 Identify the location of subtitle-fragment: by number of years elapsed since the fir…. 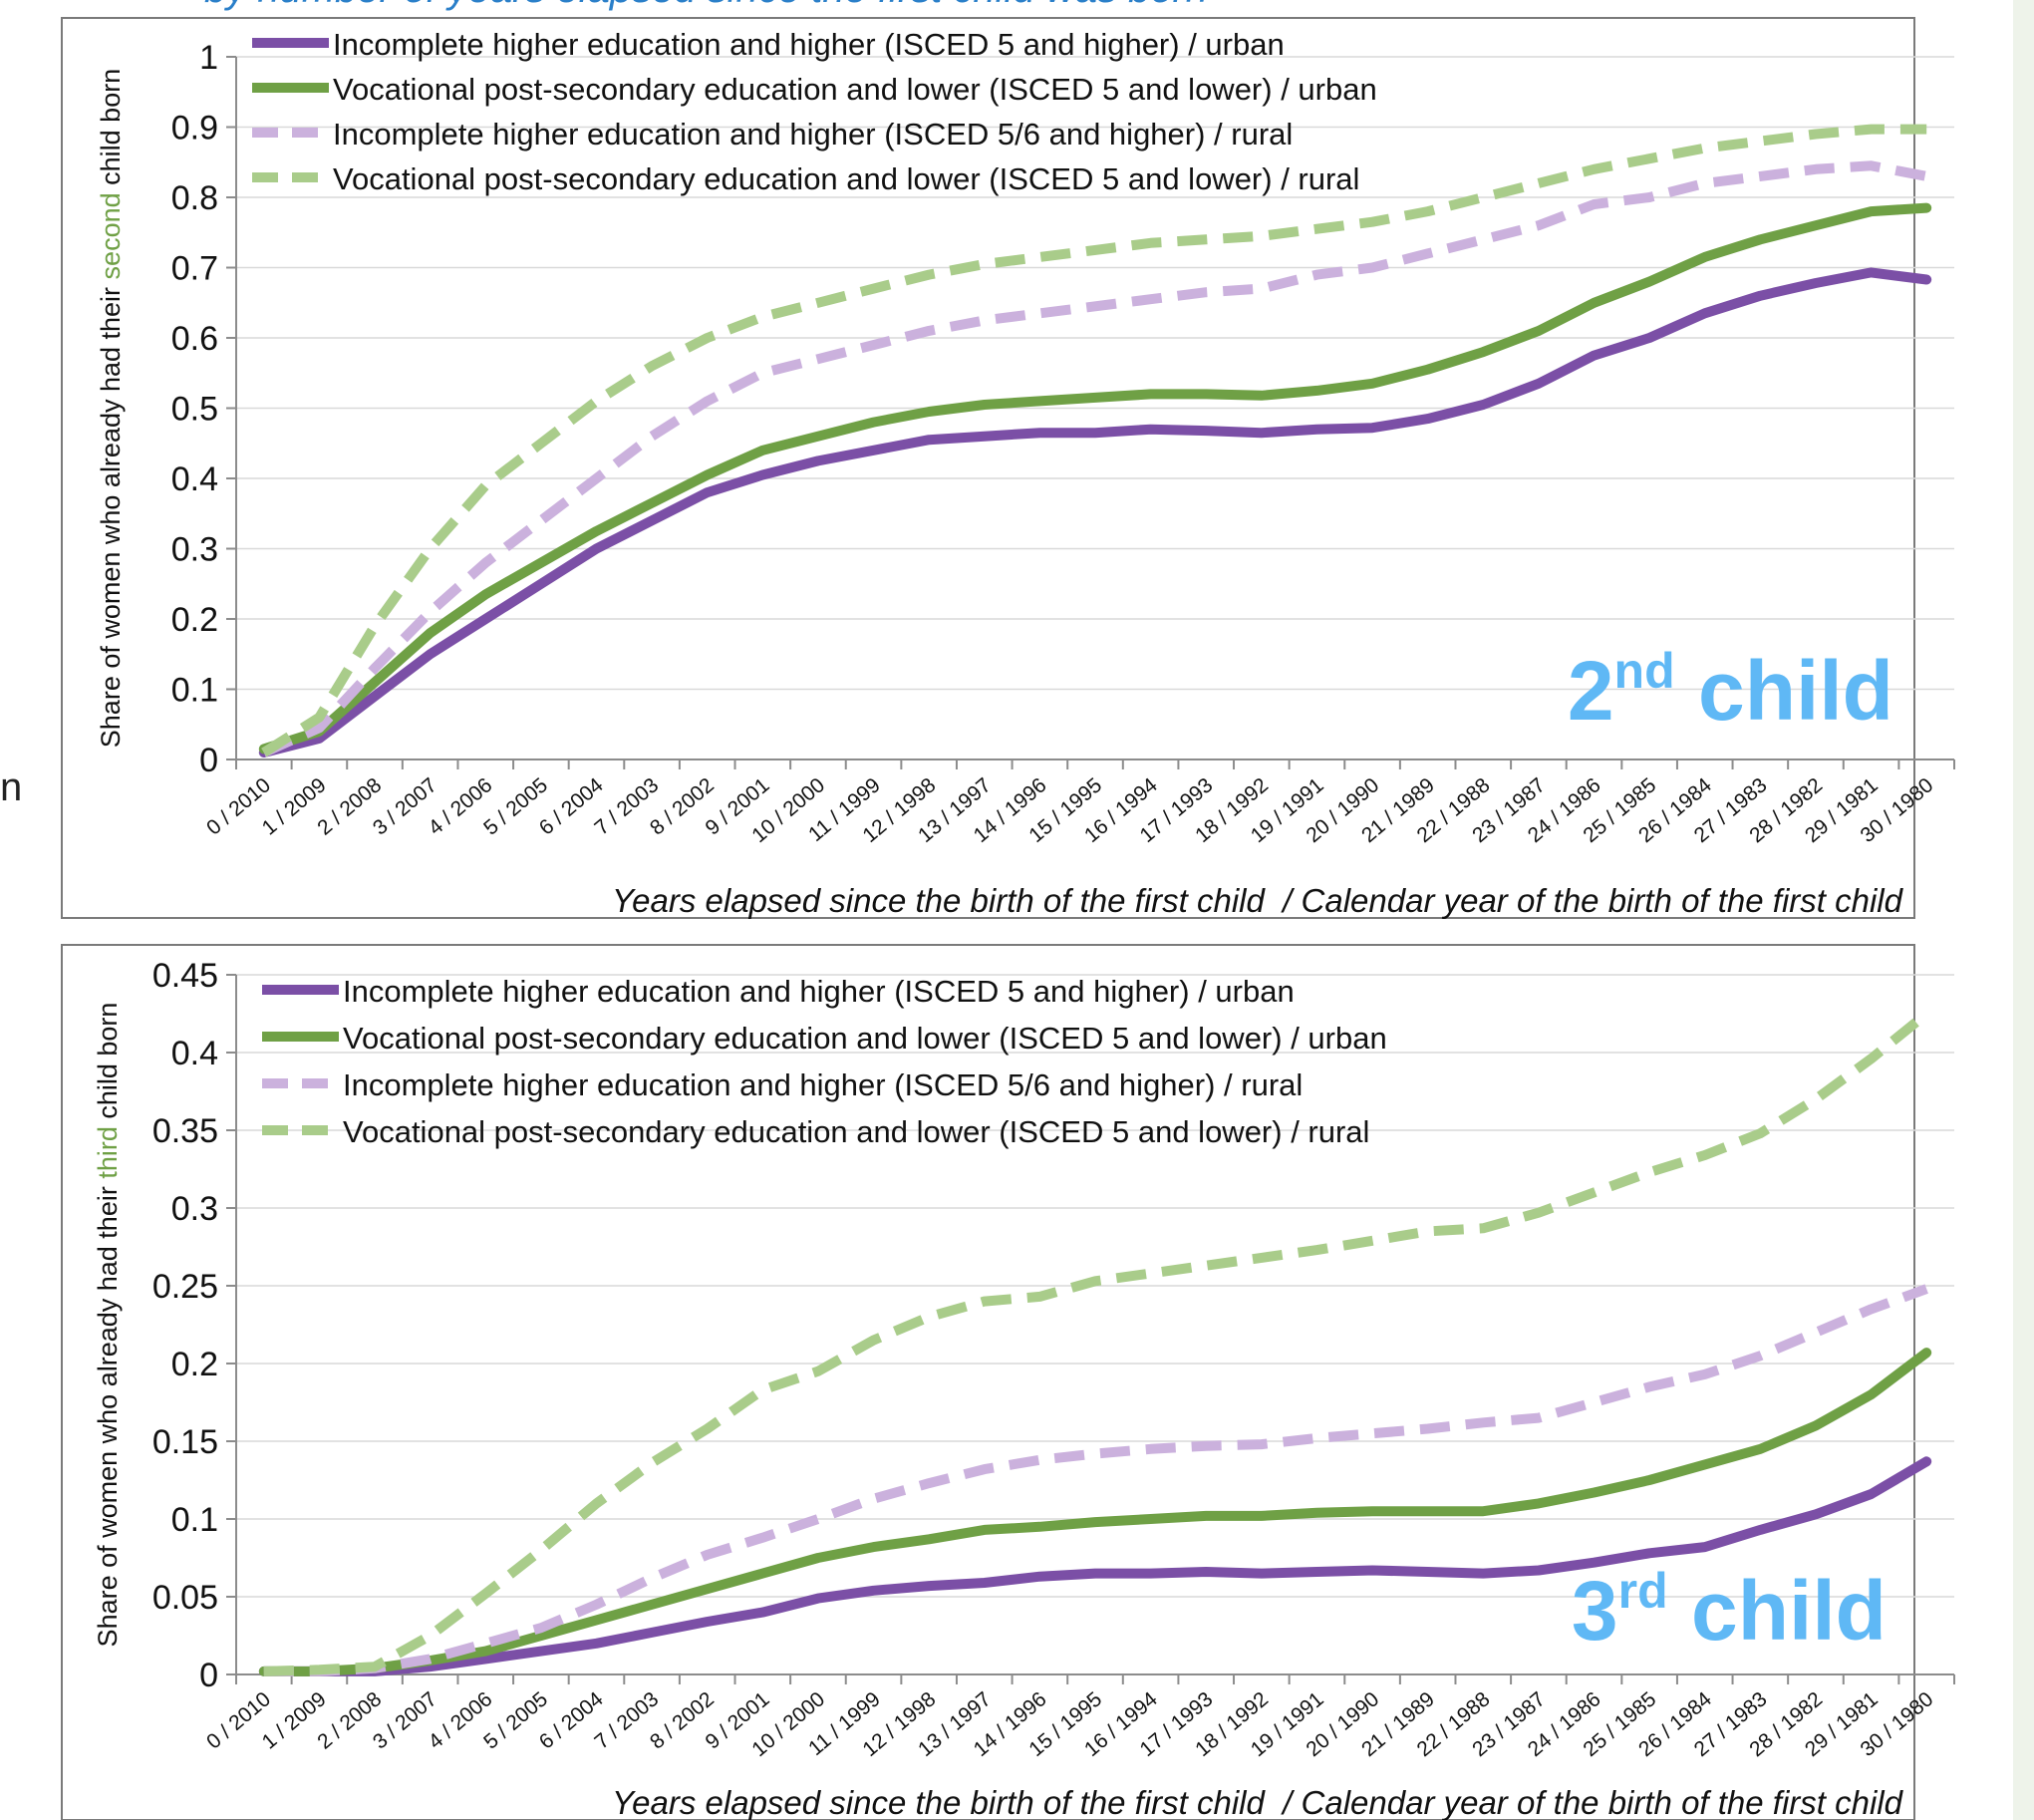
(706, 5).